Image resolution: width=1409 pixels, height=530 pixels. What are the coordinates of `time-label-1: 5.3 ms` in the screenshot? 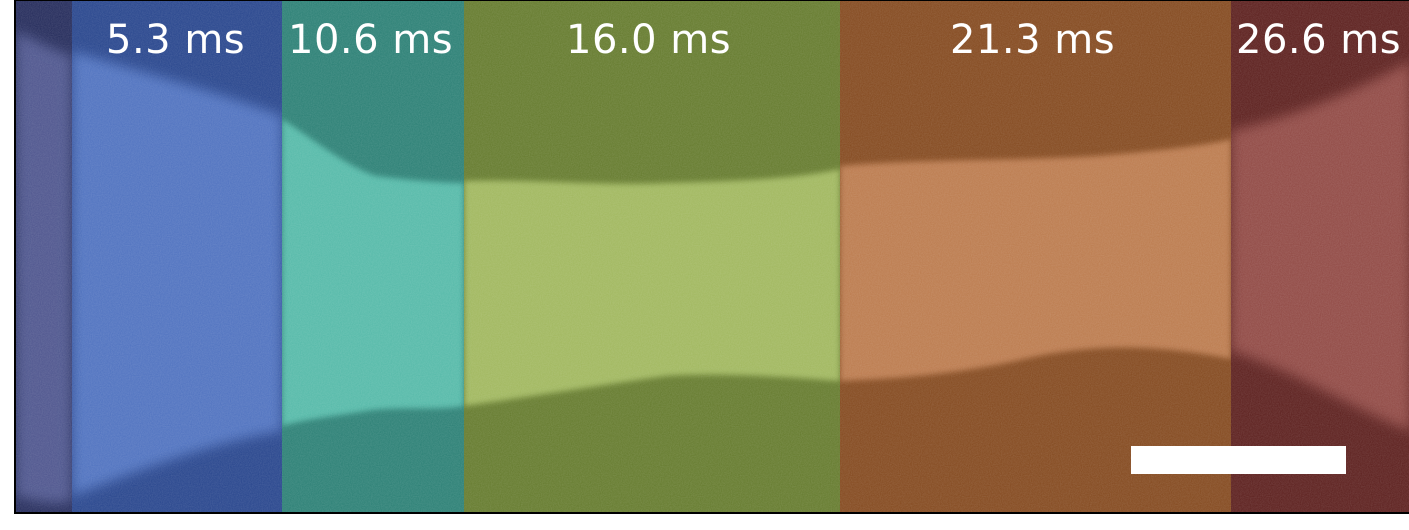 It's located at (175, 40).